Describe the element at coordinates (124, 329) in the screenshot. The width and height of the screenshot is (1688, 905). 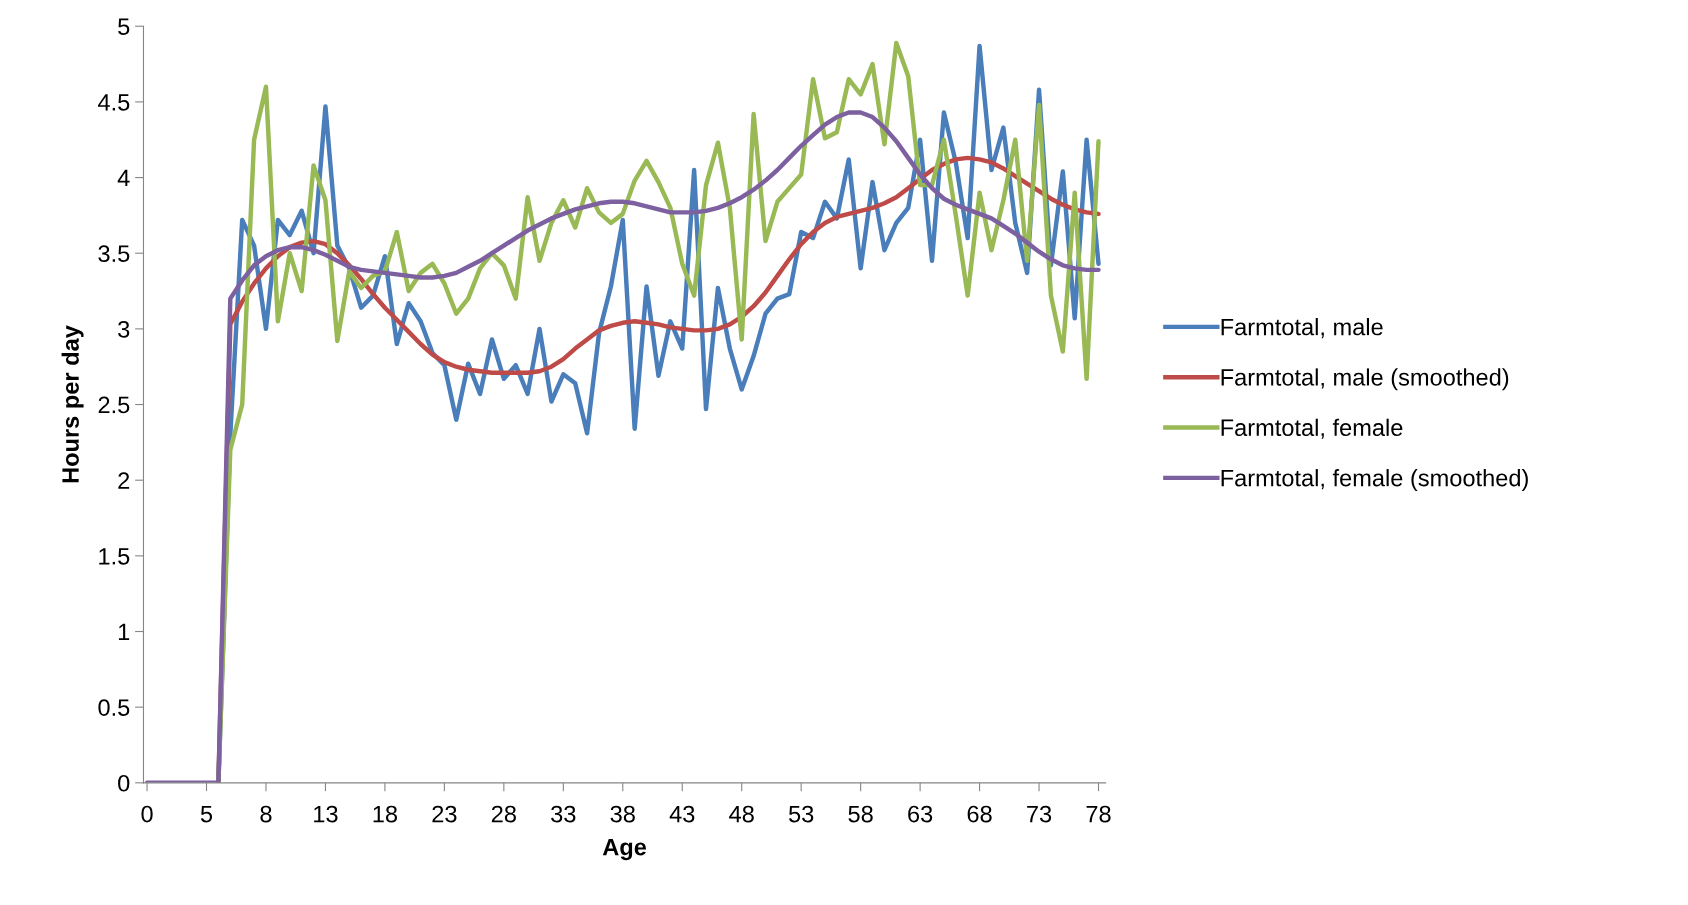
I see `y-tick-label: 3` at that location.